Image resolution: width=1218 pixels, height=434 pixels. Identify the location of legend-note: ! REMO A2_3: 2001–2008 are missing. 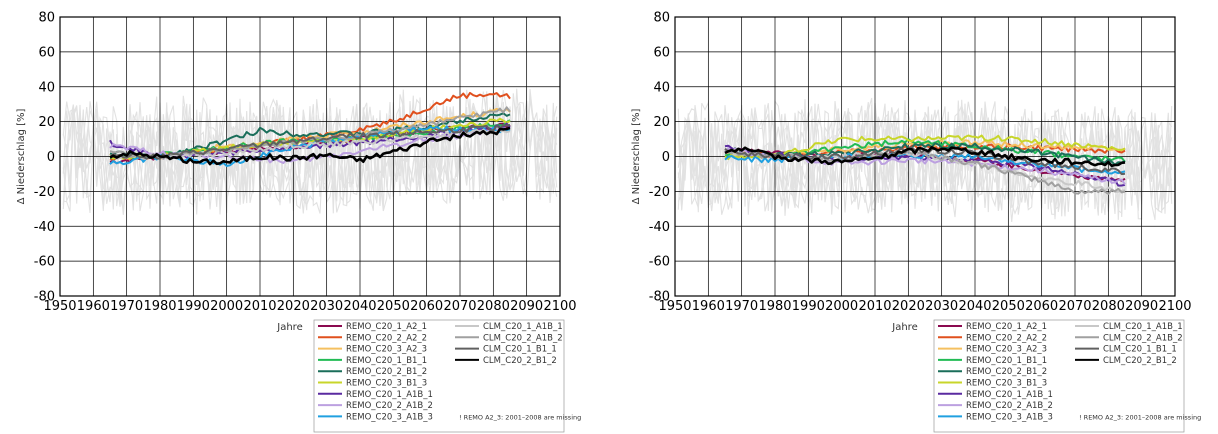
(520, 417).